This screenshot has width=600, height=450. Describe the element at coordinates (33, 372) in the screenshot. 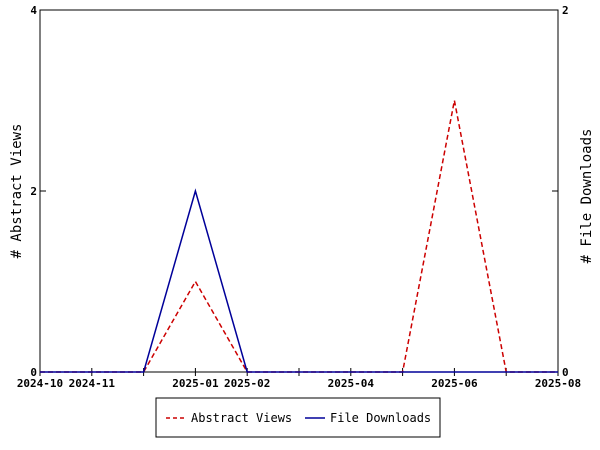

I see `y-tick-label-left: 0` at that location.